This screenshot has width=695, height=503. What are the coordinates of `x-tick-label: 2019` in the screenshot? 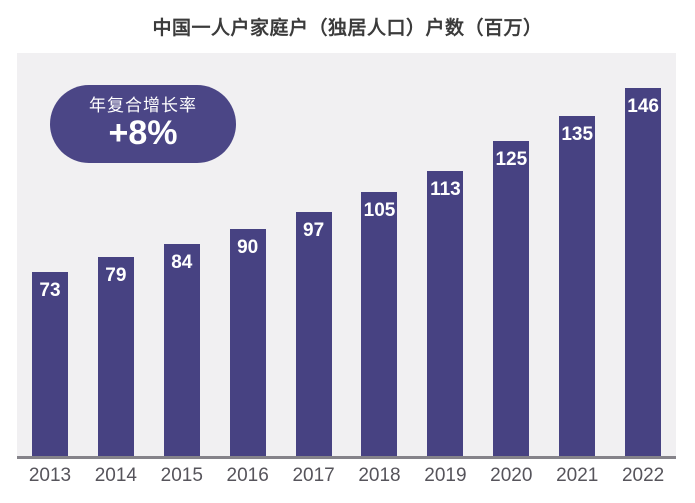 It's located at (445, 475).